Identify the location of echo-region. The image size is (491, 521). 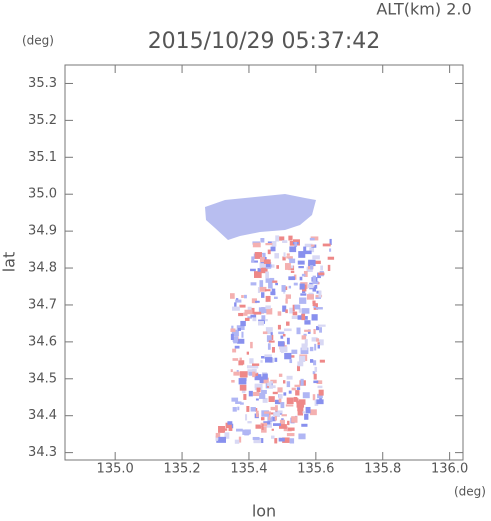
(260, 217).